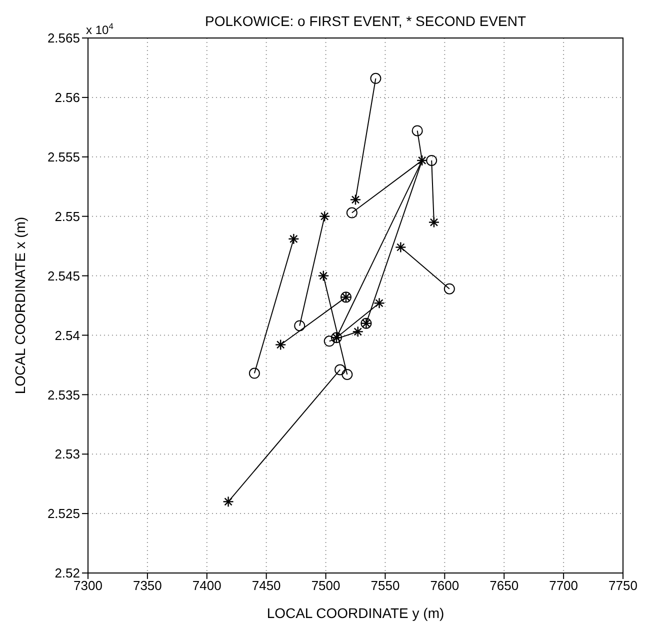 Image resolution: width=651 pixels, height=634 pixels. I want to click on y-tick-label: 2.525, so click(63, 514).